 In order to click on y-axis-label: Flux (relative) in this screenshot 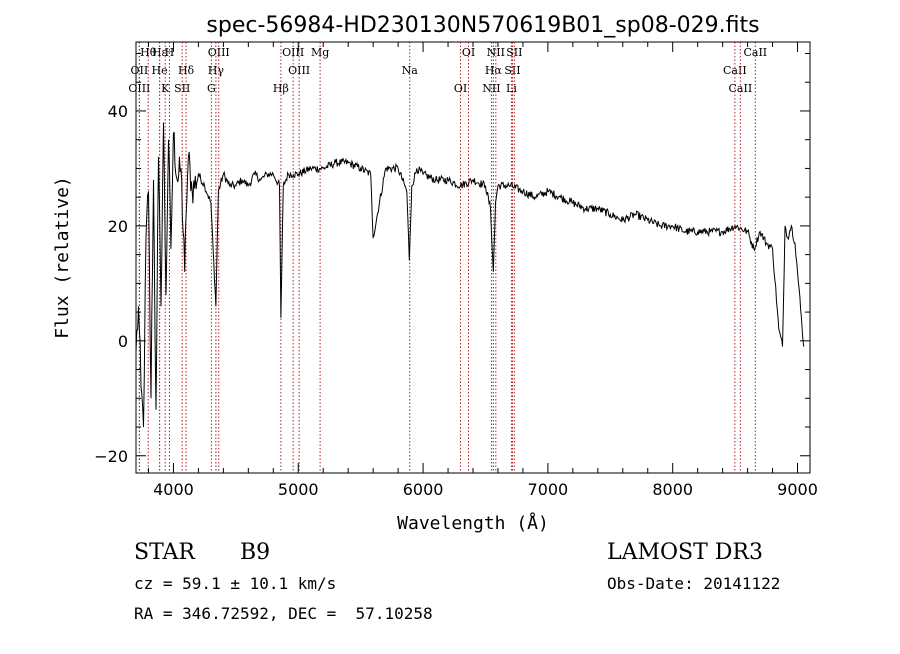, I will do `click(62, 257)`.